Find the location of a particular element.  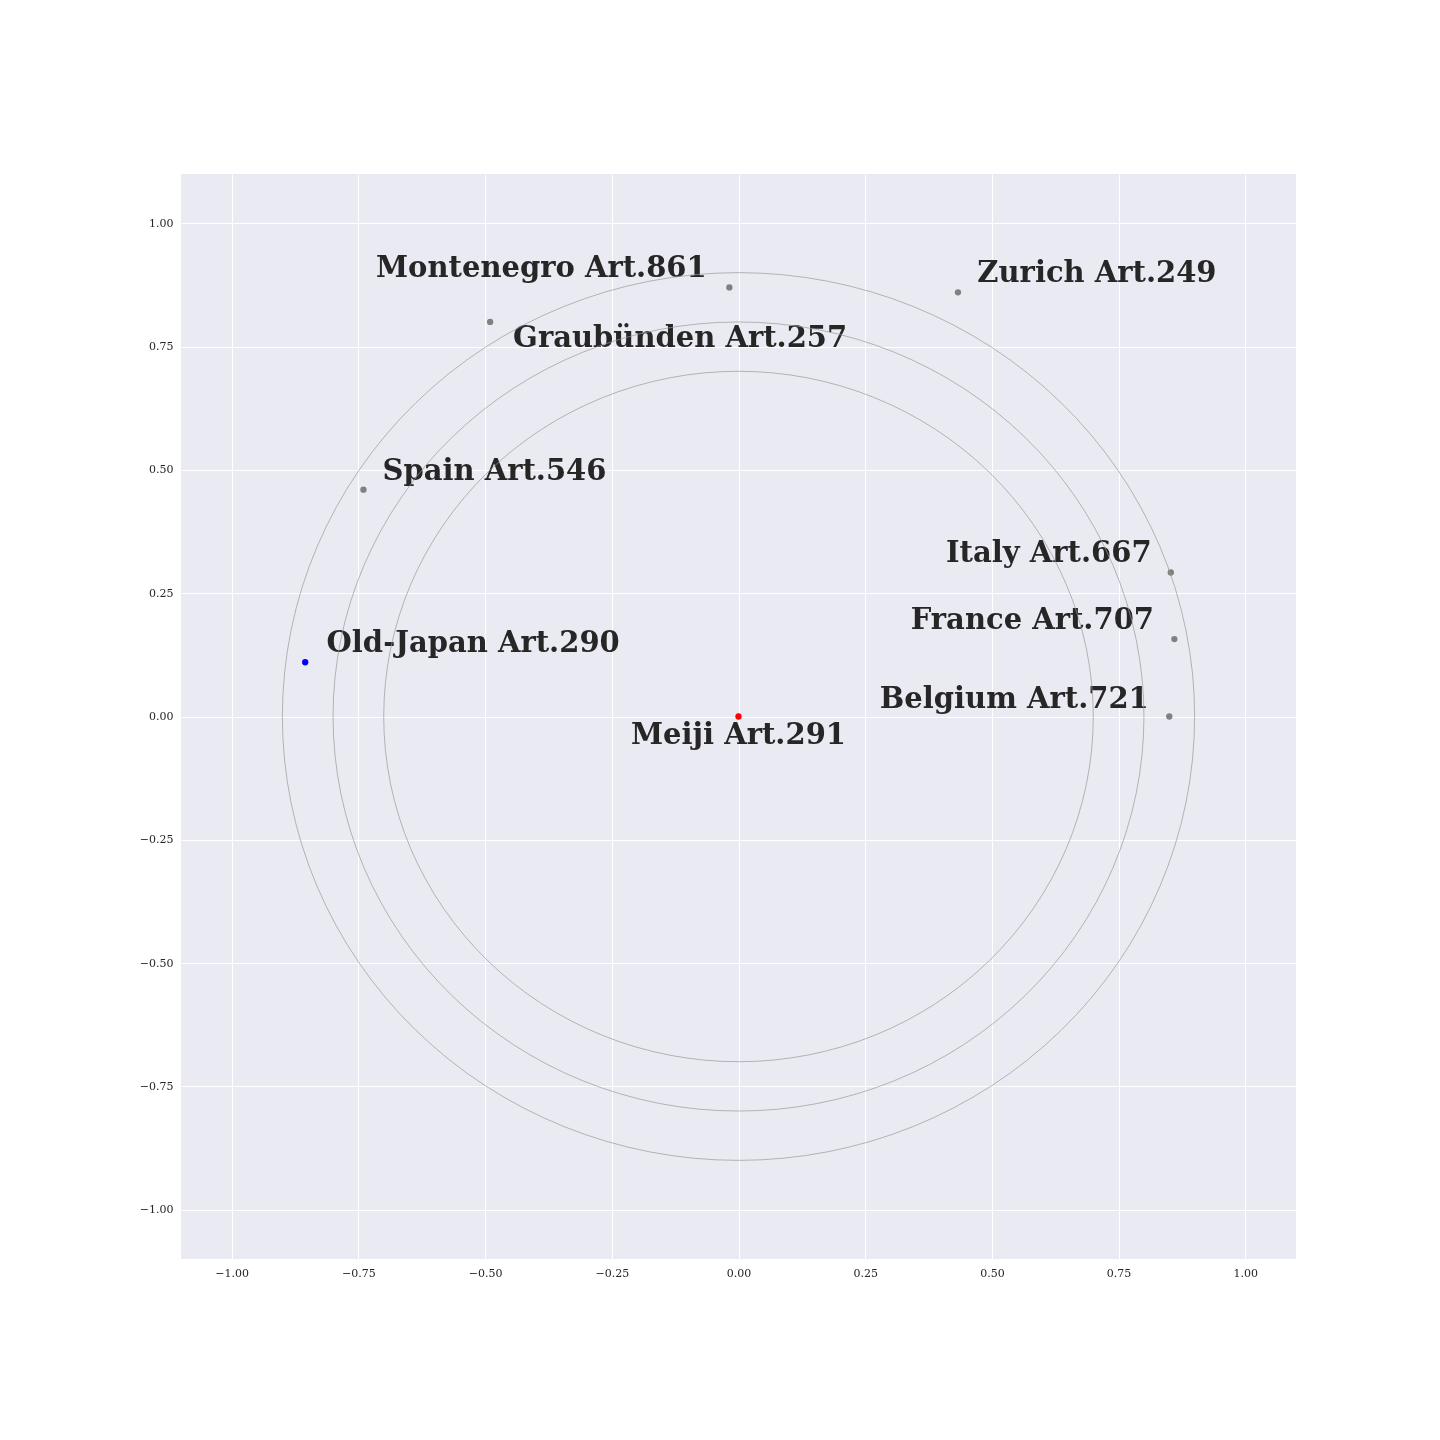

y-tick-label: 0.00 is located at coordinates (161, 716).